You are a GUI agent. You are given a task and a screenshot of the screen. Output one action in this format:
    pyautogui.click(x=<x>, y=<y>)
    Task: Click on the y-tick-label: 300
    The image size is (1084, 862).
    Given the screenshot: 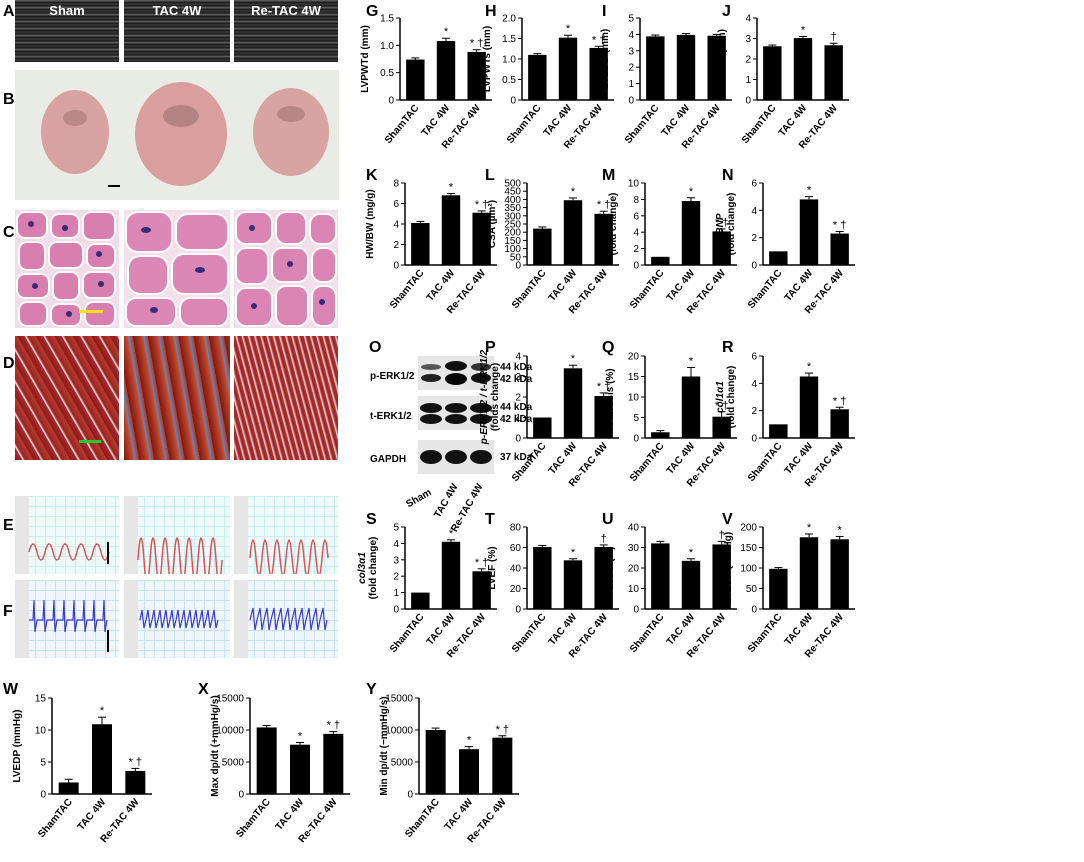 What is the action you would take?
    pyautogui.click(x=512, y=216)
    